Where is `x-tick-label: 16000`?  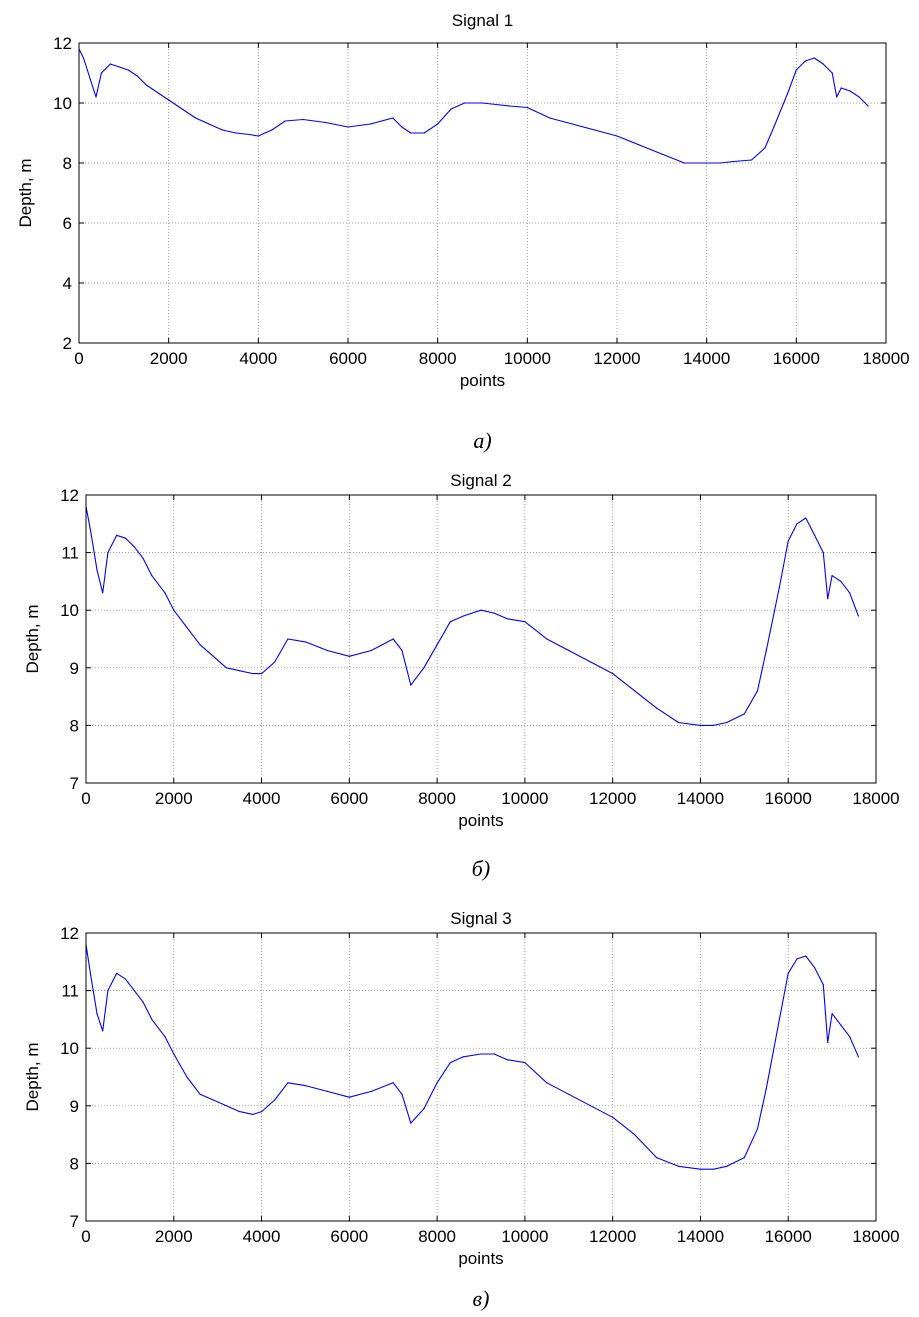
x-tick-label: 16000 is located at coordinates (788, 798).